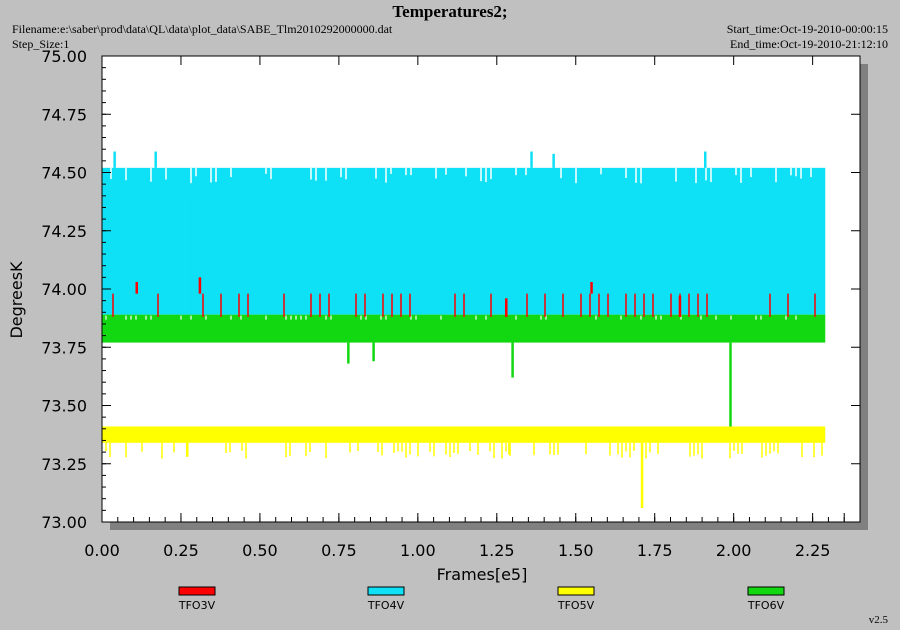 Image resolution: width=900 pixels, height=630 pixels. What do you see at coordinates (464, 467) in the screenshot?
I see `series-tfo5v` at bounding box center [464, 467].